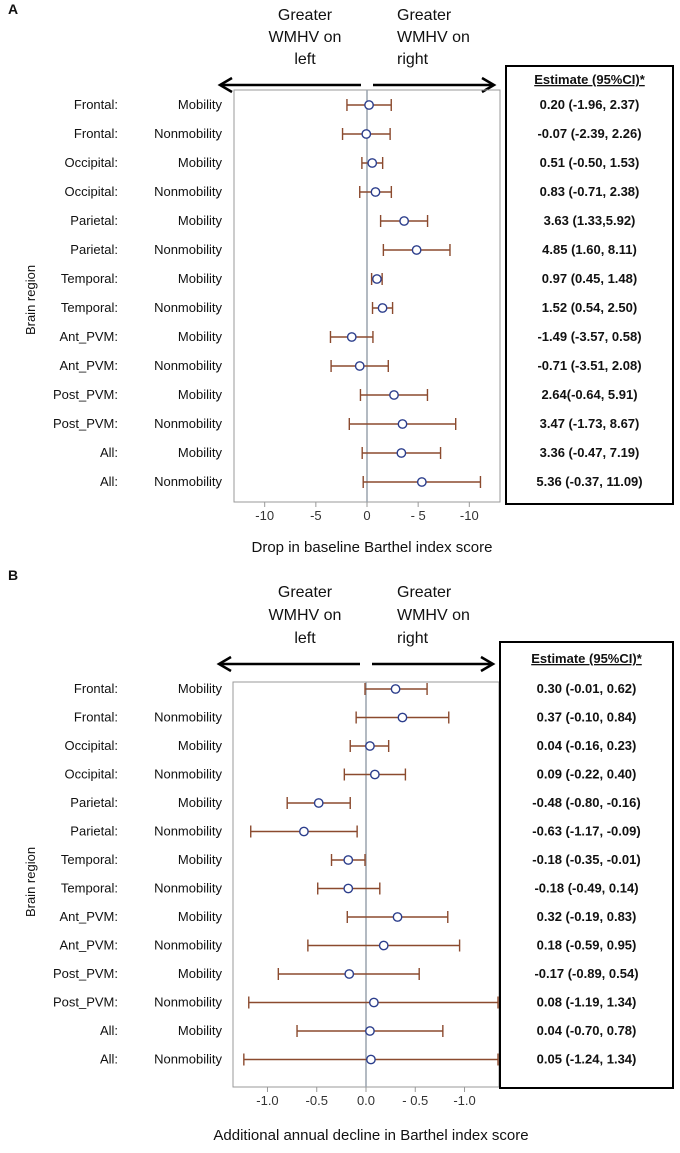 The image size is (680, 1153). I want to click on estimate-value-text: -0.63 (-1.17, -0.09), so click(586, 831).